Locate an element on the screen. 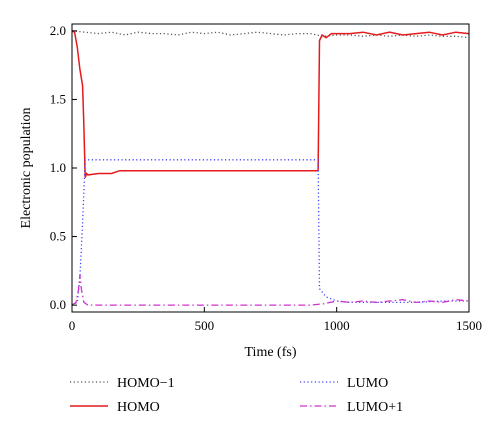 This screenshot has width=500, height=431. x-axis-label: Time (fs) is located at coordinates (271, 352).